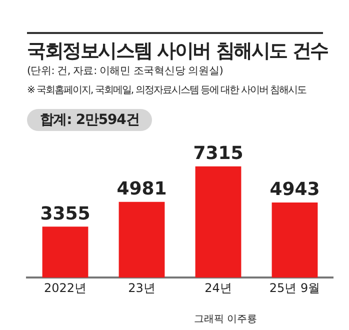 This screenshot has height=330, width=349. I want to click on x-tick-label: 23년, so click(142, 287).